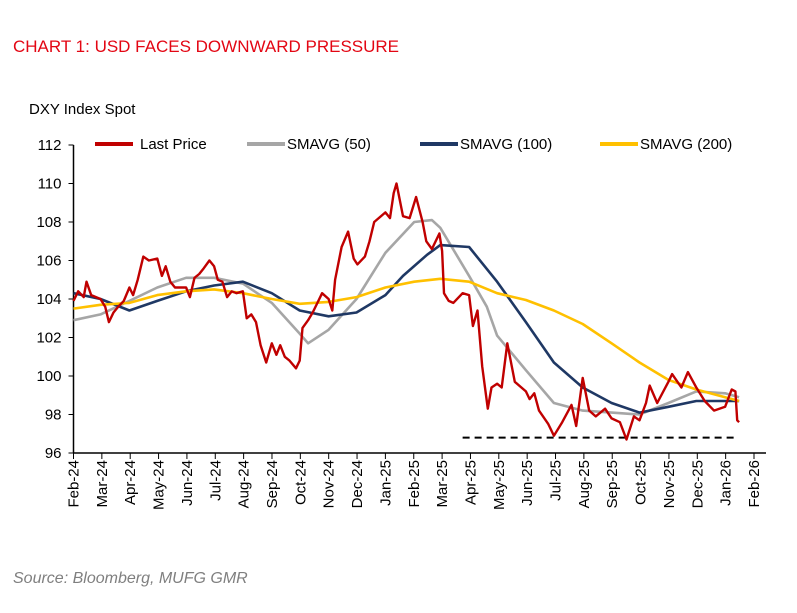 The width and height of the screenshot is (797, 613). What do you see at coordinates (53, 453) in the screenshot?
I see `y-tick-label: 96` at bounding box center [53, 453].